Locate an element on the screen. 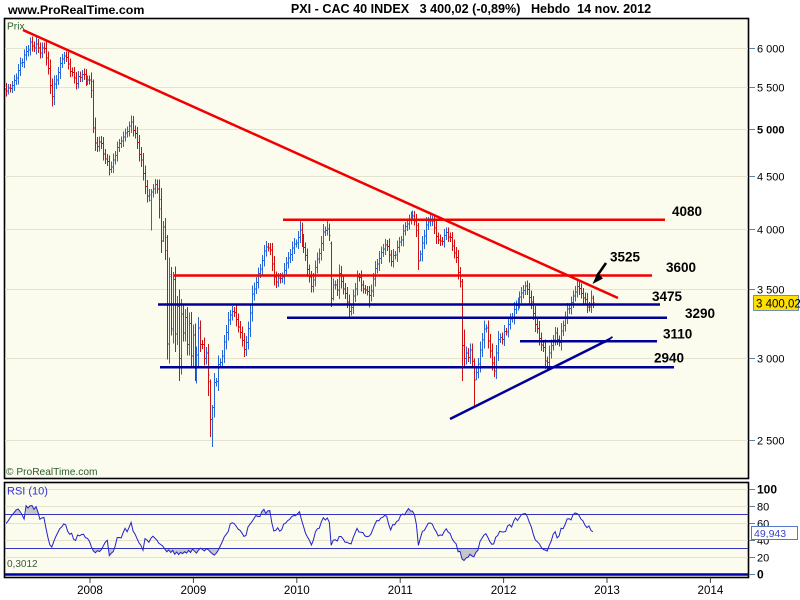 Image resolution: width=800 pixels, height=600 pixels. svg-text: 3525 is located at coordinates (625, 257).